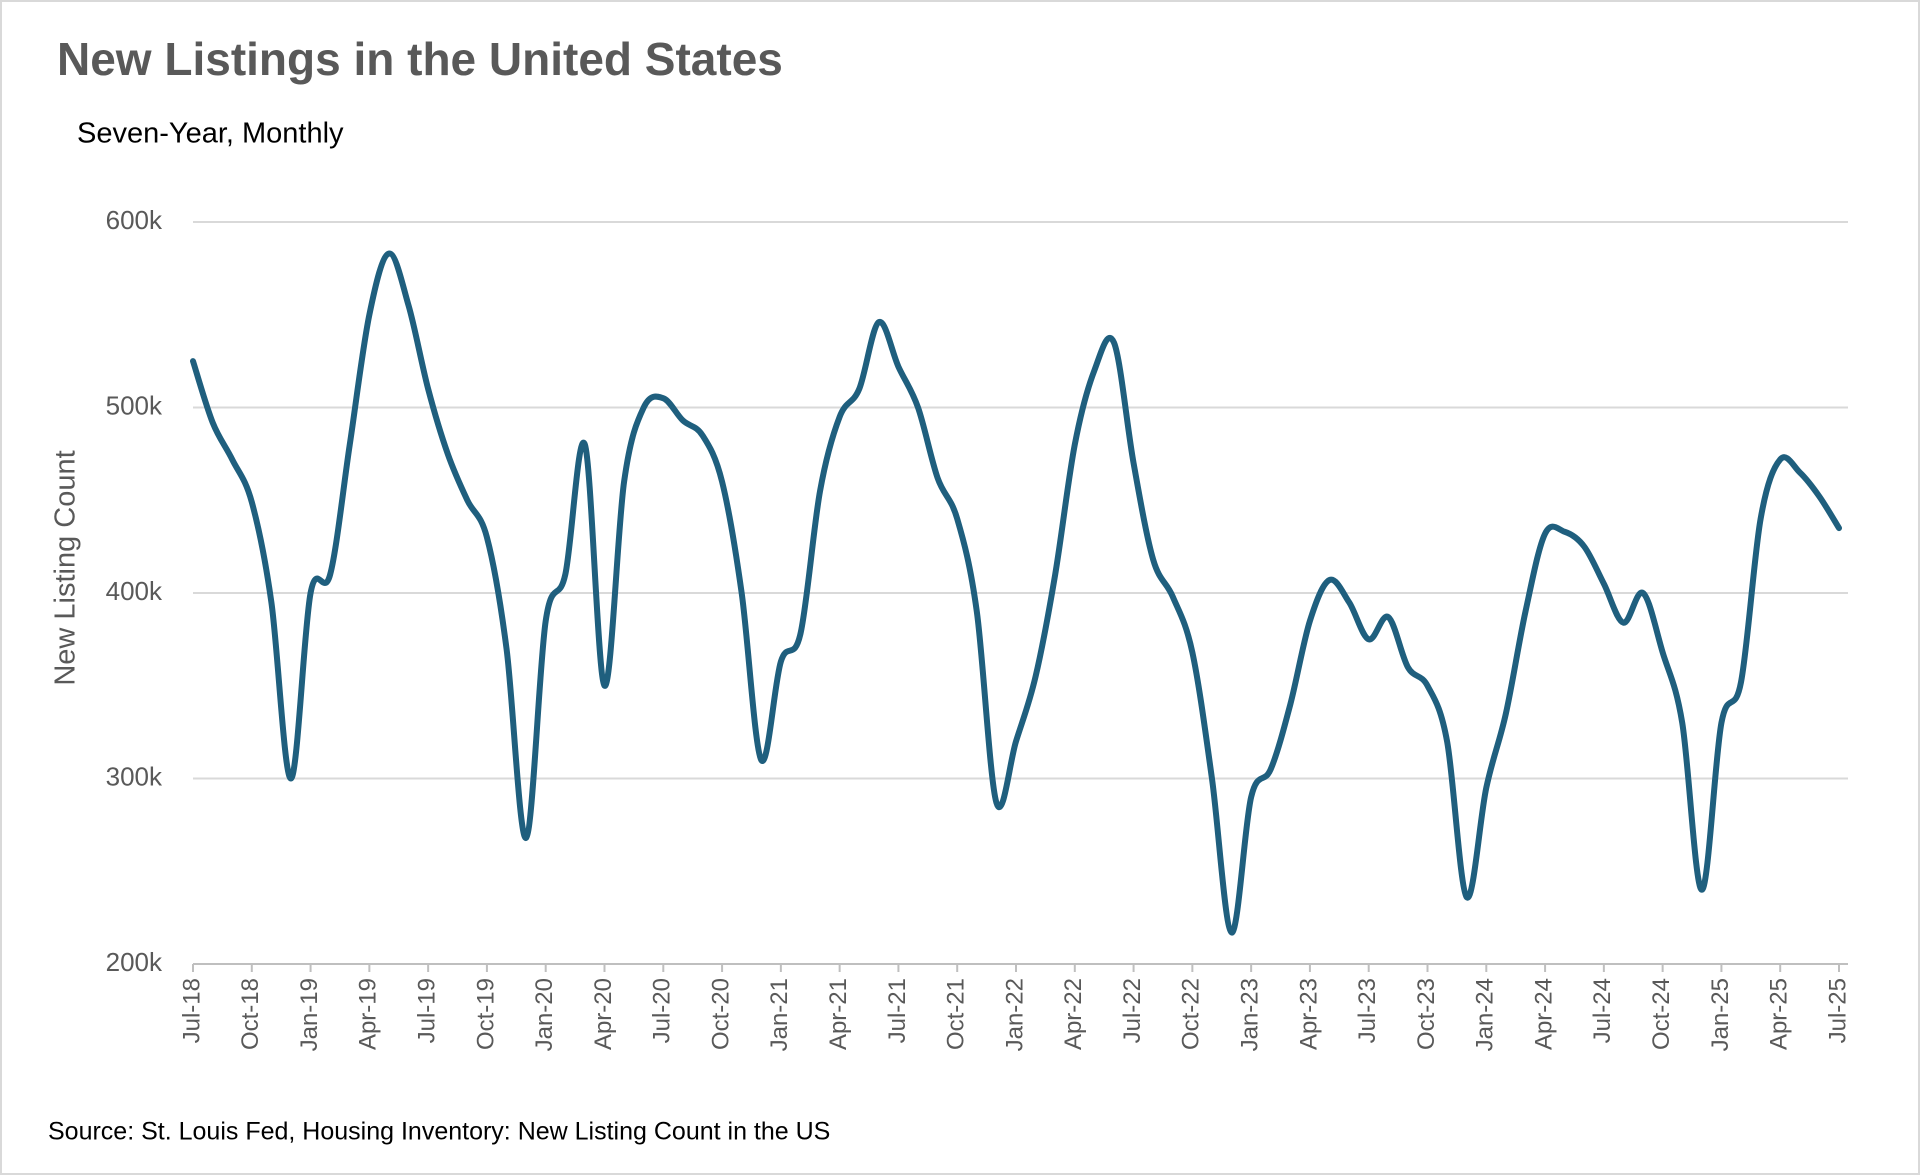 This screenshot has height=1175, width=1920. What do you see at coordinates (1720, 1014) in the screenshot?
I see `x-tick-label: Jan-25` at bounding box center [1720, 1014].